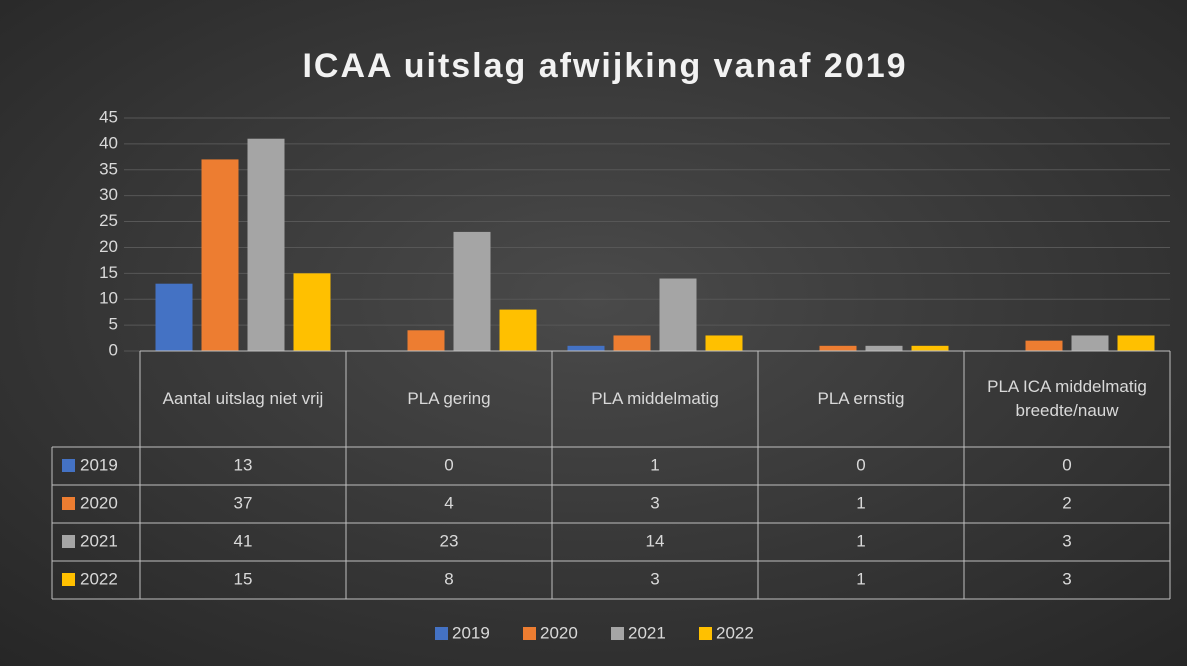 This screenshot has width=1187, height=666. I want to click on table-cell: 2, so click(1066, 502).